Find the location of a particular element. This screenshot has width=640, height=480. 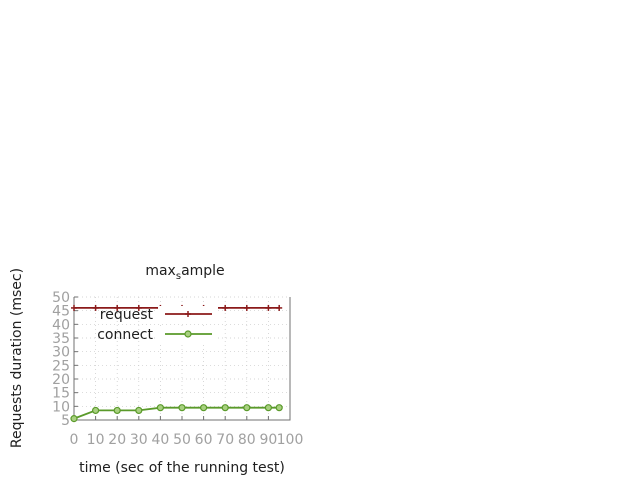

x-tick-label: 60 is located at coordinates (204, 440).